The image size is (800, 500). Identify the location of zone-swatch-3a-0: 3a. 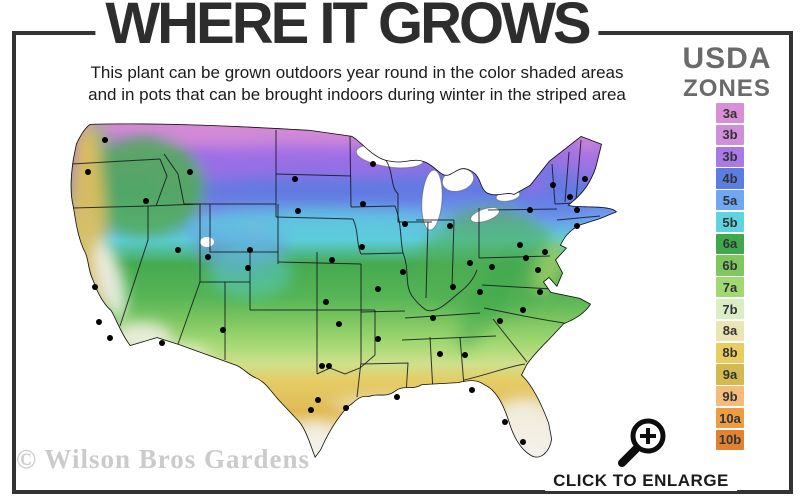
(730, 113).